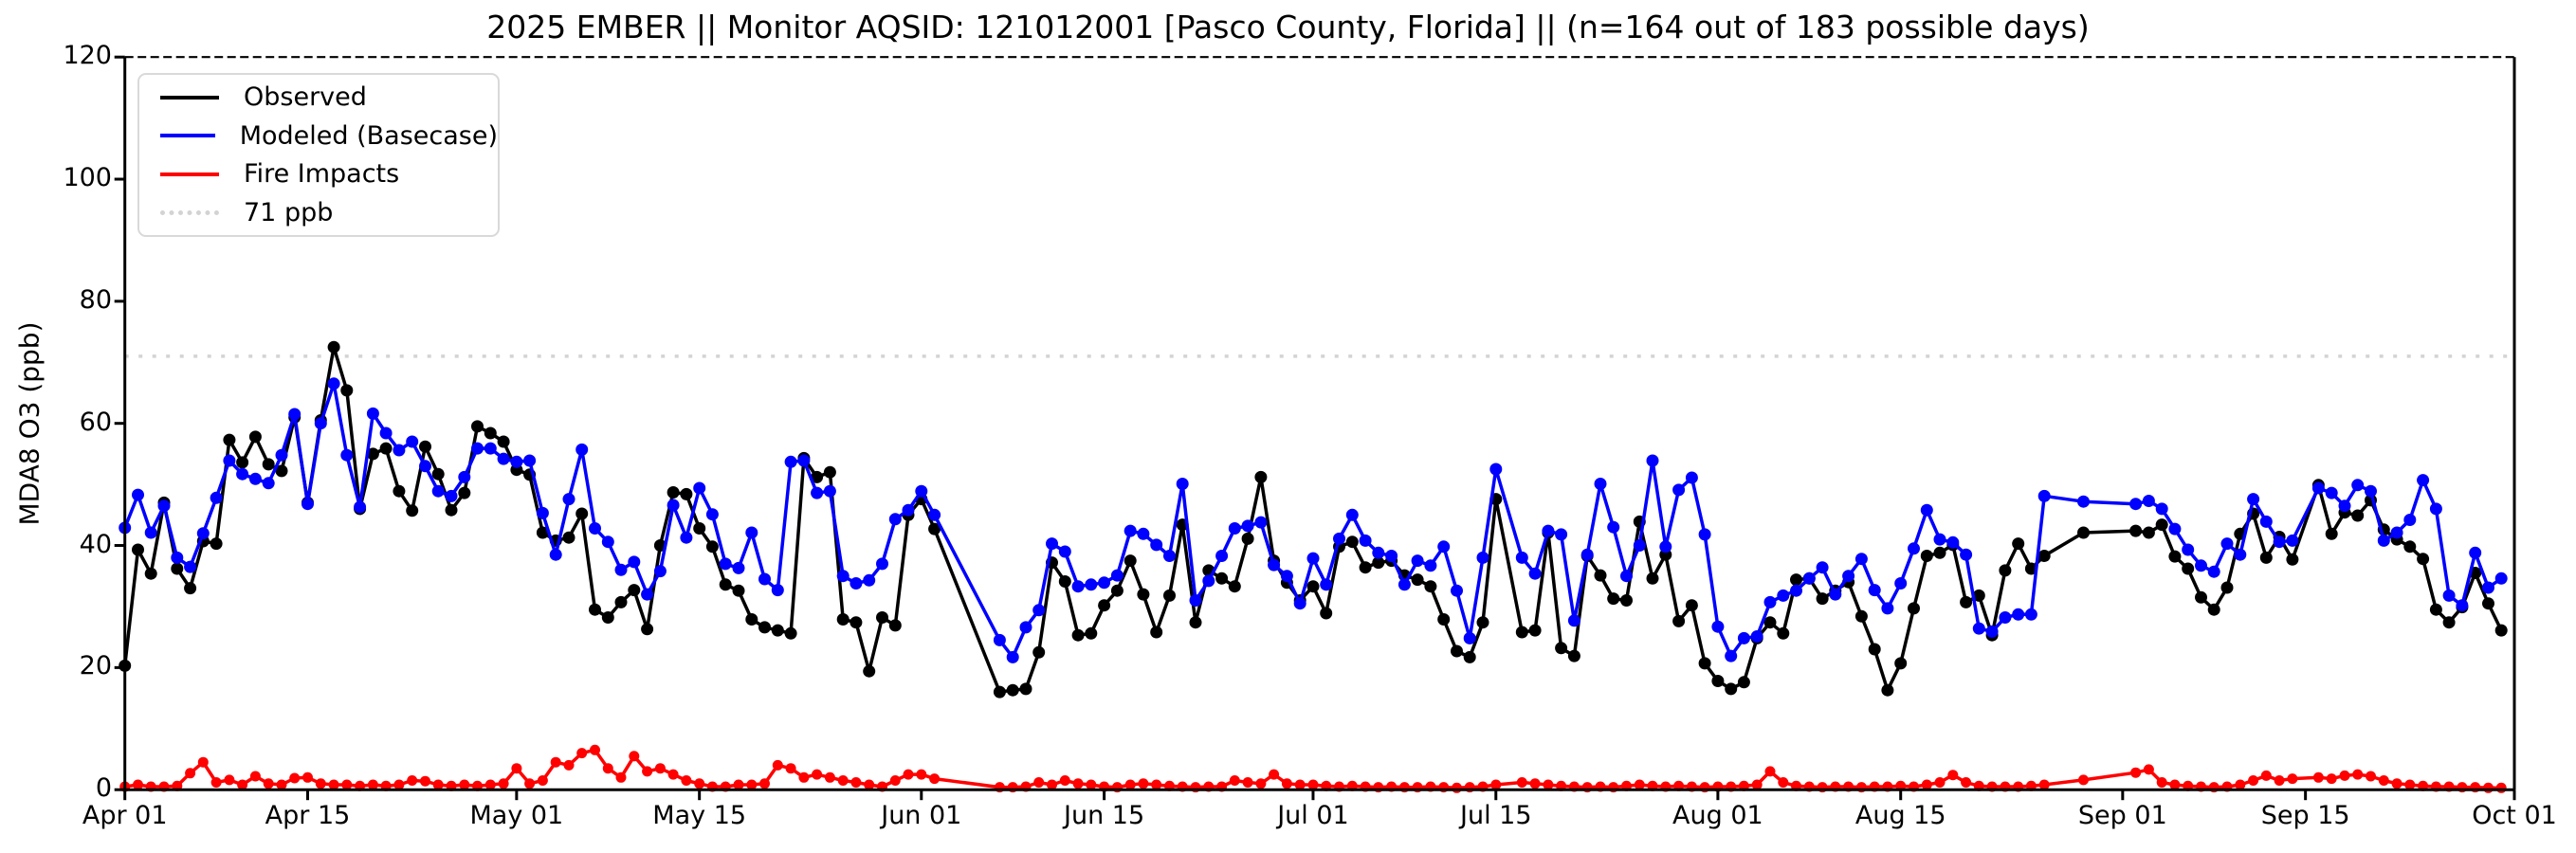 This screenshot has height=853, width=2576. What do you see at coordinates (322, 174) in the screenshot?
I see `legend-label: Fire Impacts` at bounding box center [322, 174].